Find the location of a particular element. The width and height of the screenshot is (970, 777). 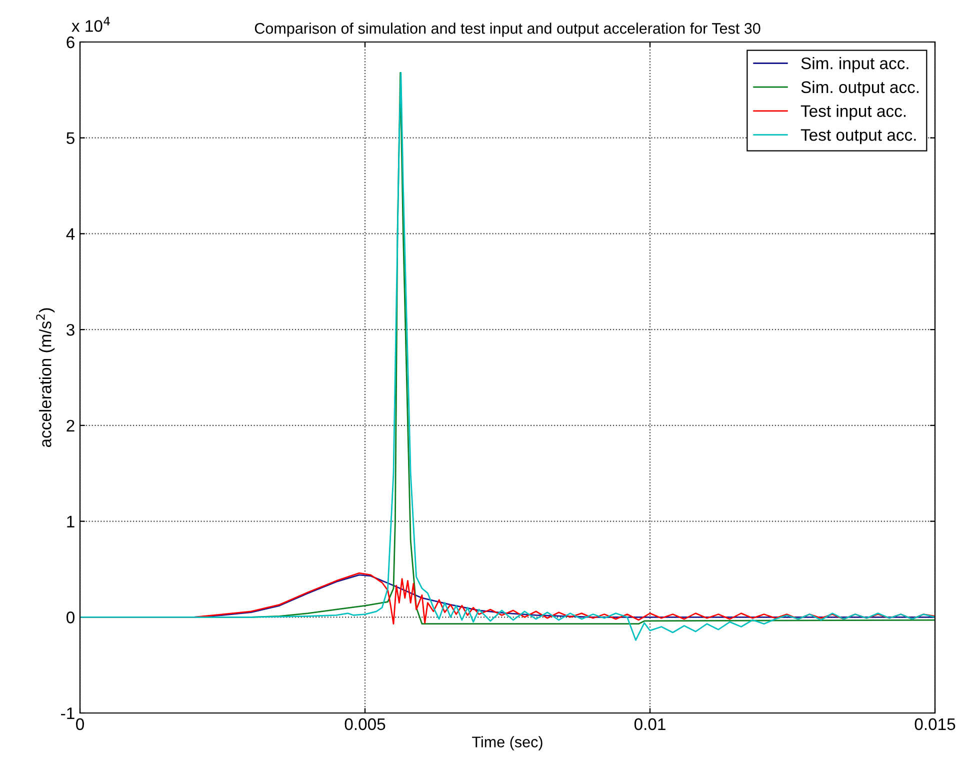

y-tick-label: 3 is located at coordinates (70, 330).